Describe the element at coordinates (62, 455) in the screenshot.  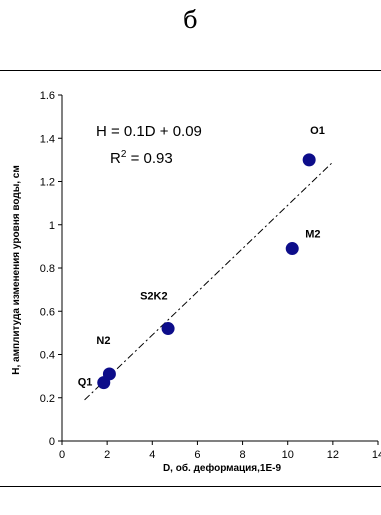
I see `x-tick-label: 0` at that location.